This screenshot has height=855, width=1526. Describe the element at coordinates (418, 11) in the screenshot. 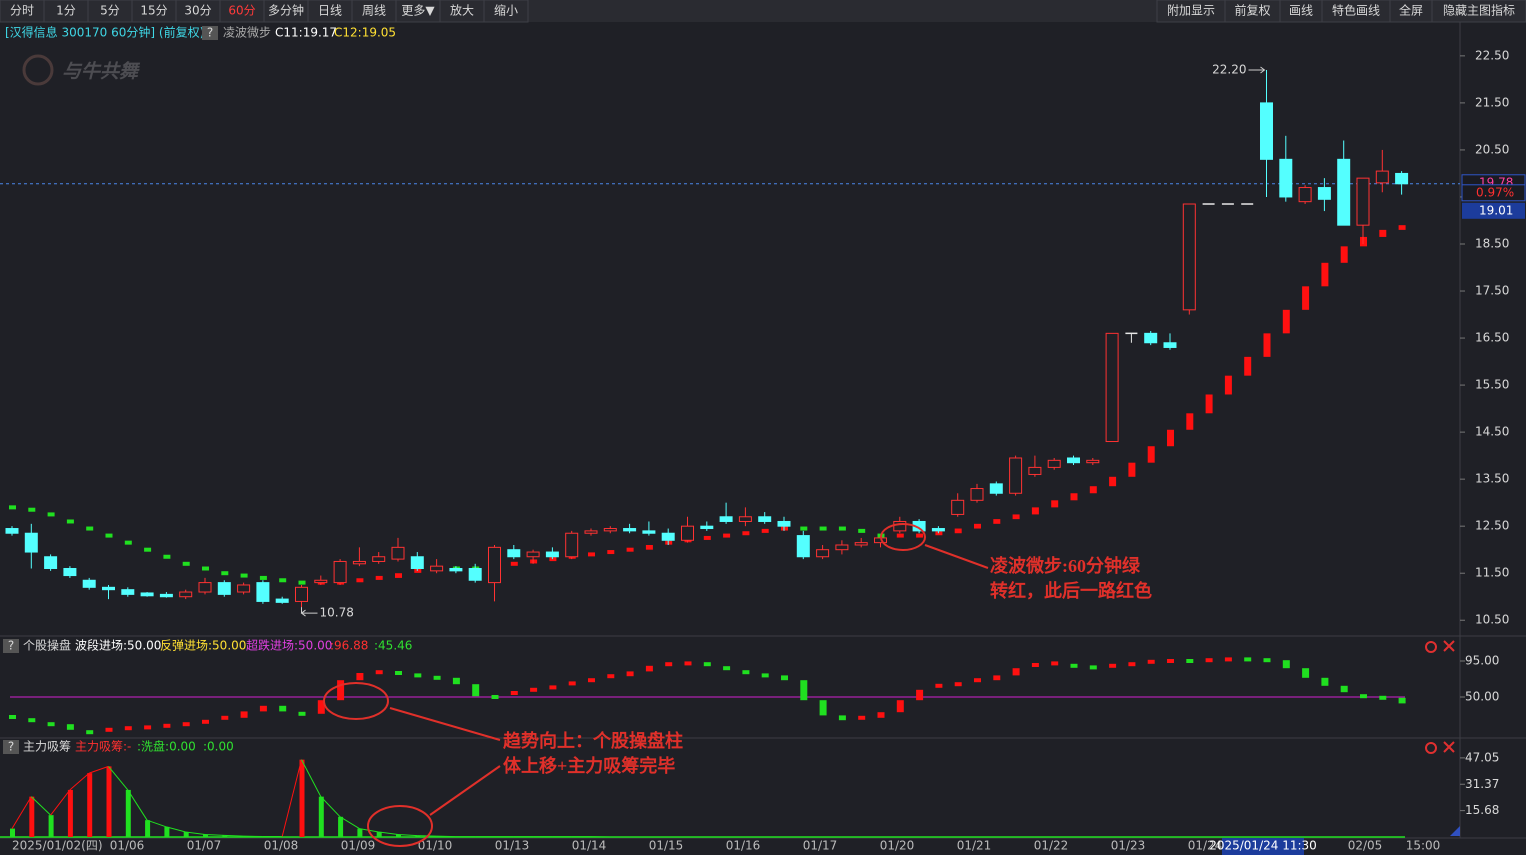

I see `toolbar-label: 更多▼` at that location.